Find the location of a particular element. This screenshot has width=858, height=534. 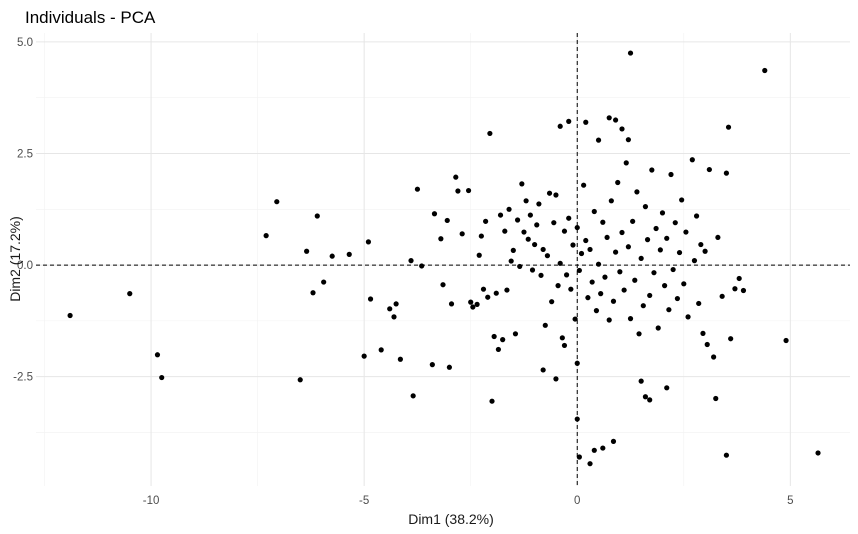

chart-title: Individuals - PCA is located at coordinates (90, 17).